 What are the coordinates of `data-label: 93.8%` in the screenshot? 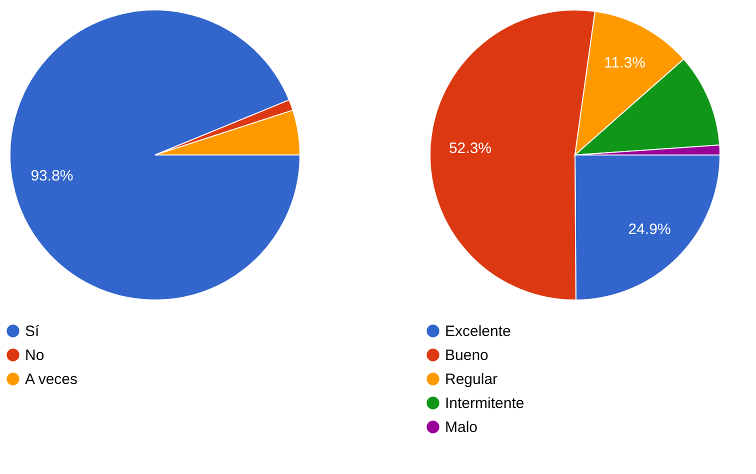 It's located at (52, 175).